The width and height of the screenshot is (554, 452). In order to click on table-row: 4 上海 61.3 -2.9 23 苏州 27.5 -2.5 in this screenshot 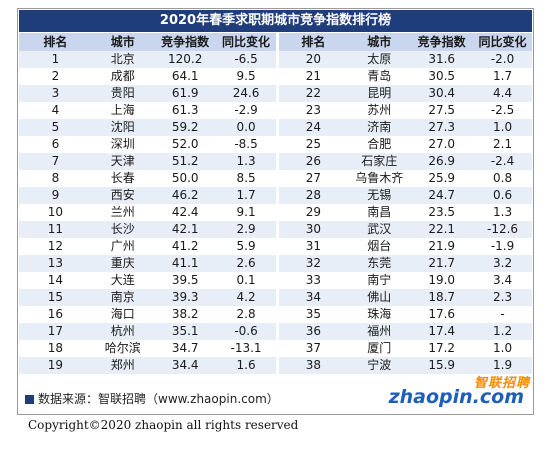, I will do `click(275, 110)`.